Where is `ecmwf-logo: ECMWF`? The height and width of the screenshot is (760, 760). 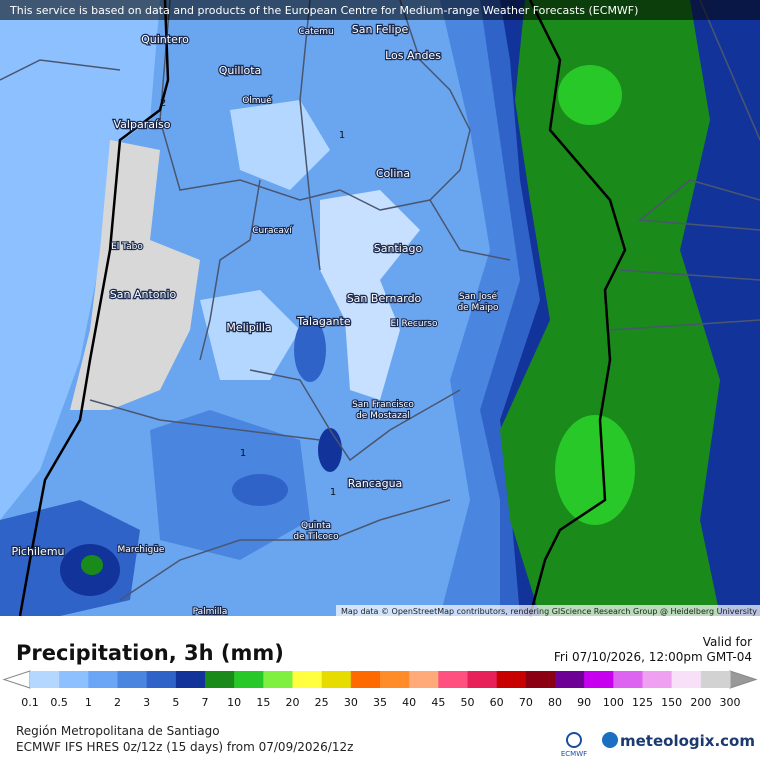 ecmwf-logo: ECMWF is located at coordinates (574, 754).